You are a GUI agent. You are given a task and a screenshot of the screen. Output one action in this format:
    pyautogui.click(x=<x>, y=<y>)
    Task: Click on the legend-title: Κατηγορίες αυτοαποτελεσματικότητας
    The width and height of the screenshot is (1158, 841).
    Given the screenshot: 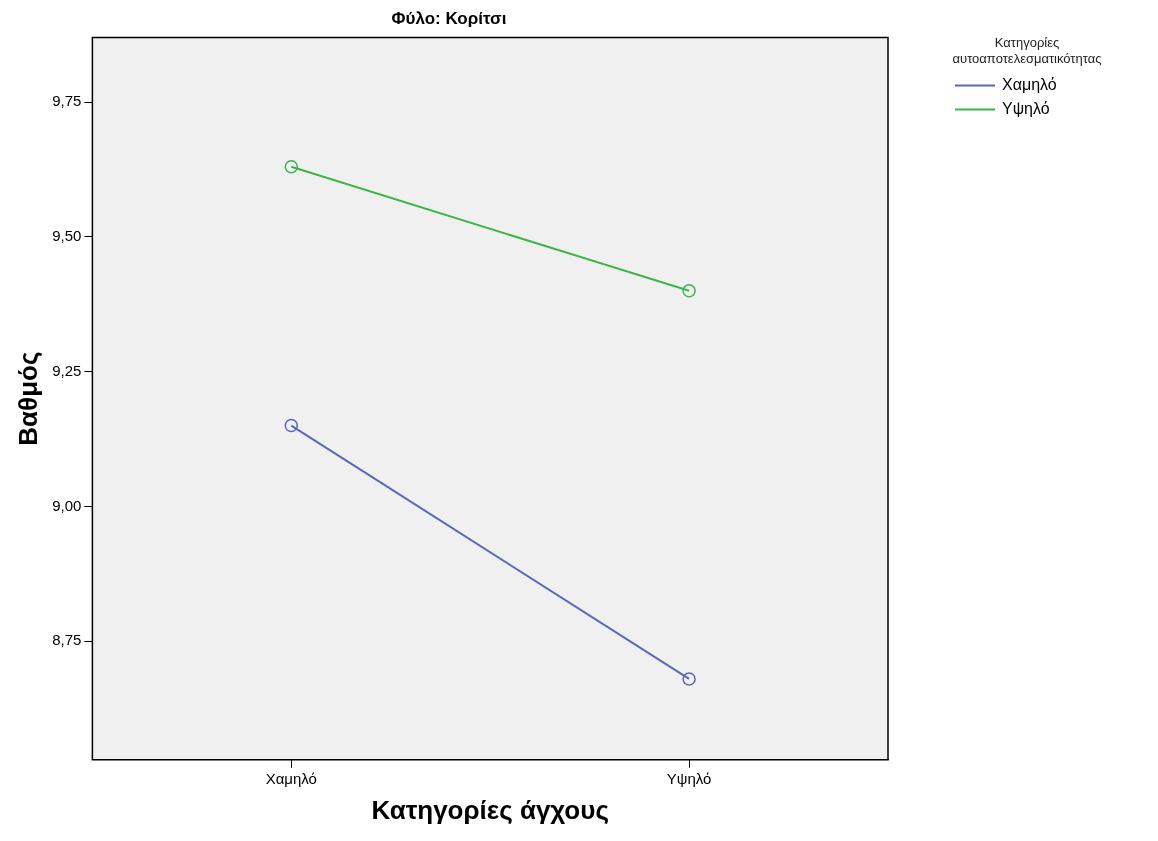 What is the action you would take?
    pyautogui.click(x=1027, y=51)
    